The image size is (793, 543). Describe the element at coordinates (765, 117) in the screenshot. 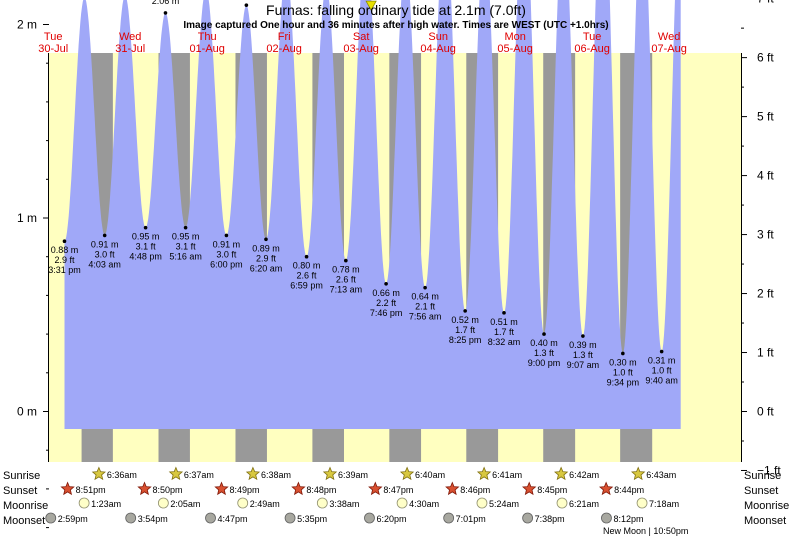

I see `right-tick-label: 5 ft` at that location.